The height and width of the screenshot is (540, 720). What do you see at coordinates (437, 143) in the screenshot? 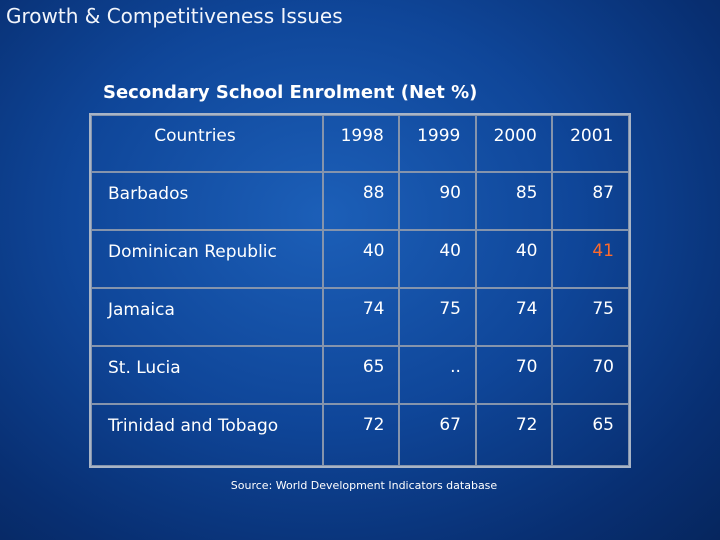
I see `header-1999: 1999` at bounding box center [437, 143].